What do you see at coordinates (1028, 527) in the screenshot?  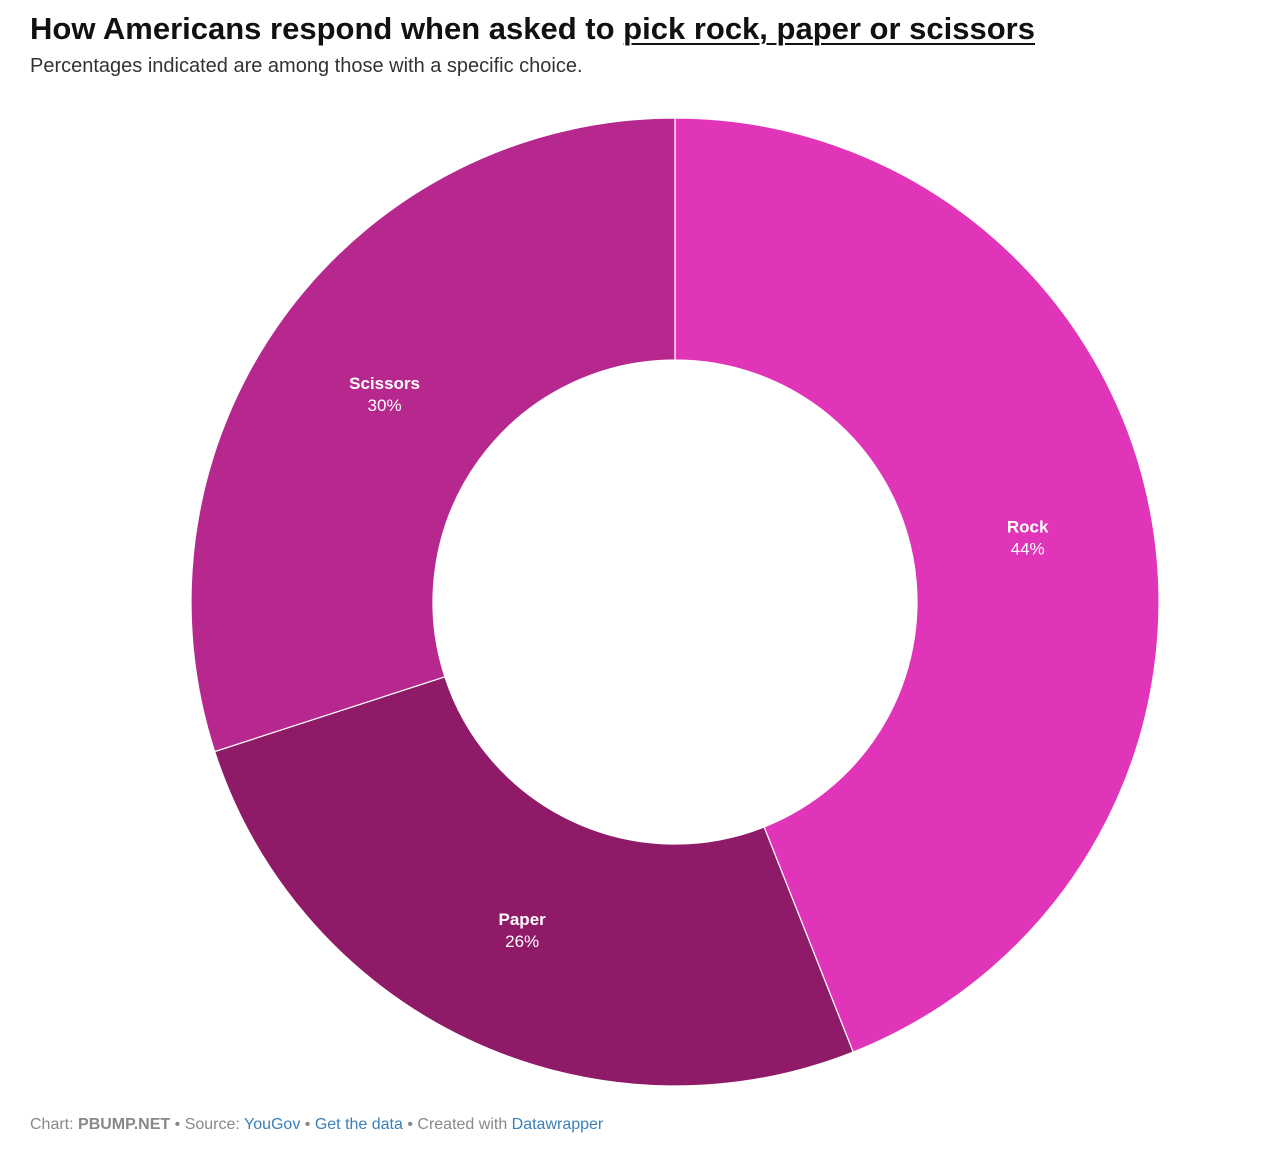 I see `slice-label-rock: Rock` at bounding box center [1028, 527].